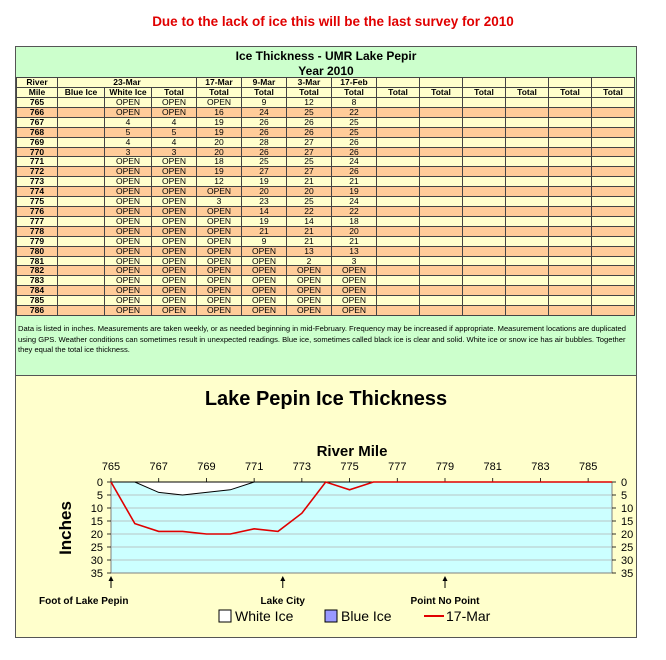 This screenshot has height=660, width=666. I want to click on table-row: 766 OPEN OPEN 16 24 25 22, so click(325, 112).